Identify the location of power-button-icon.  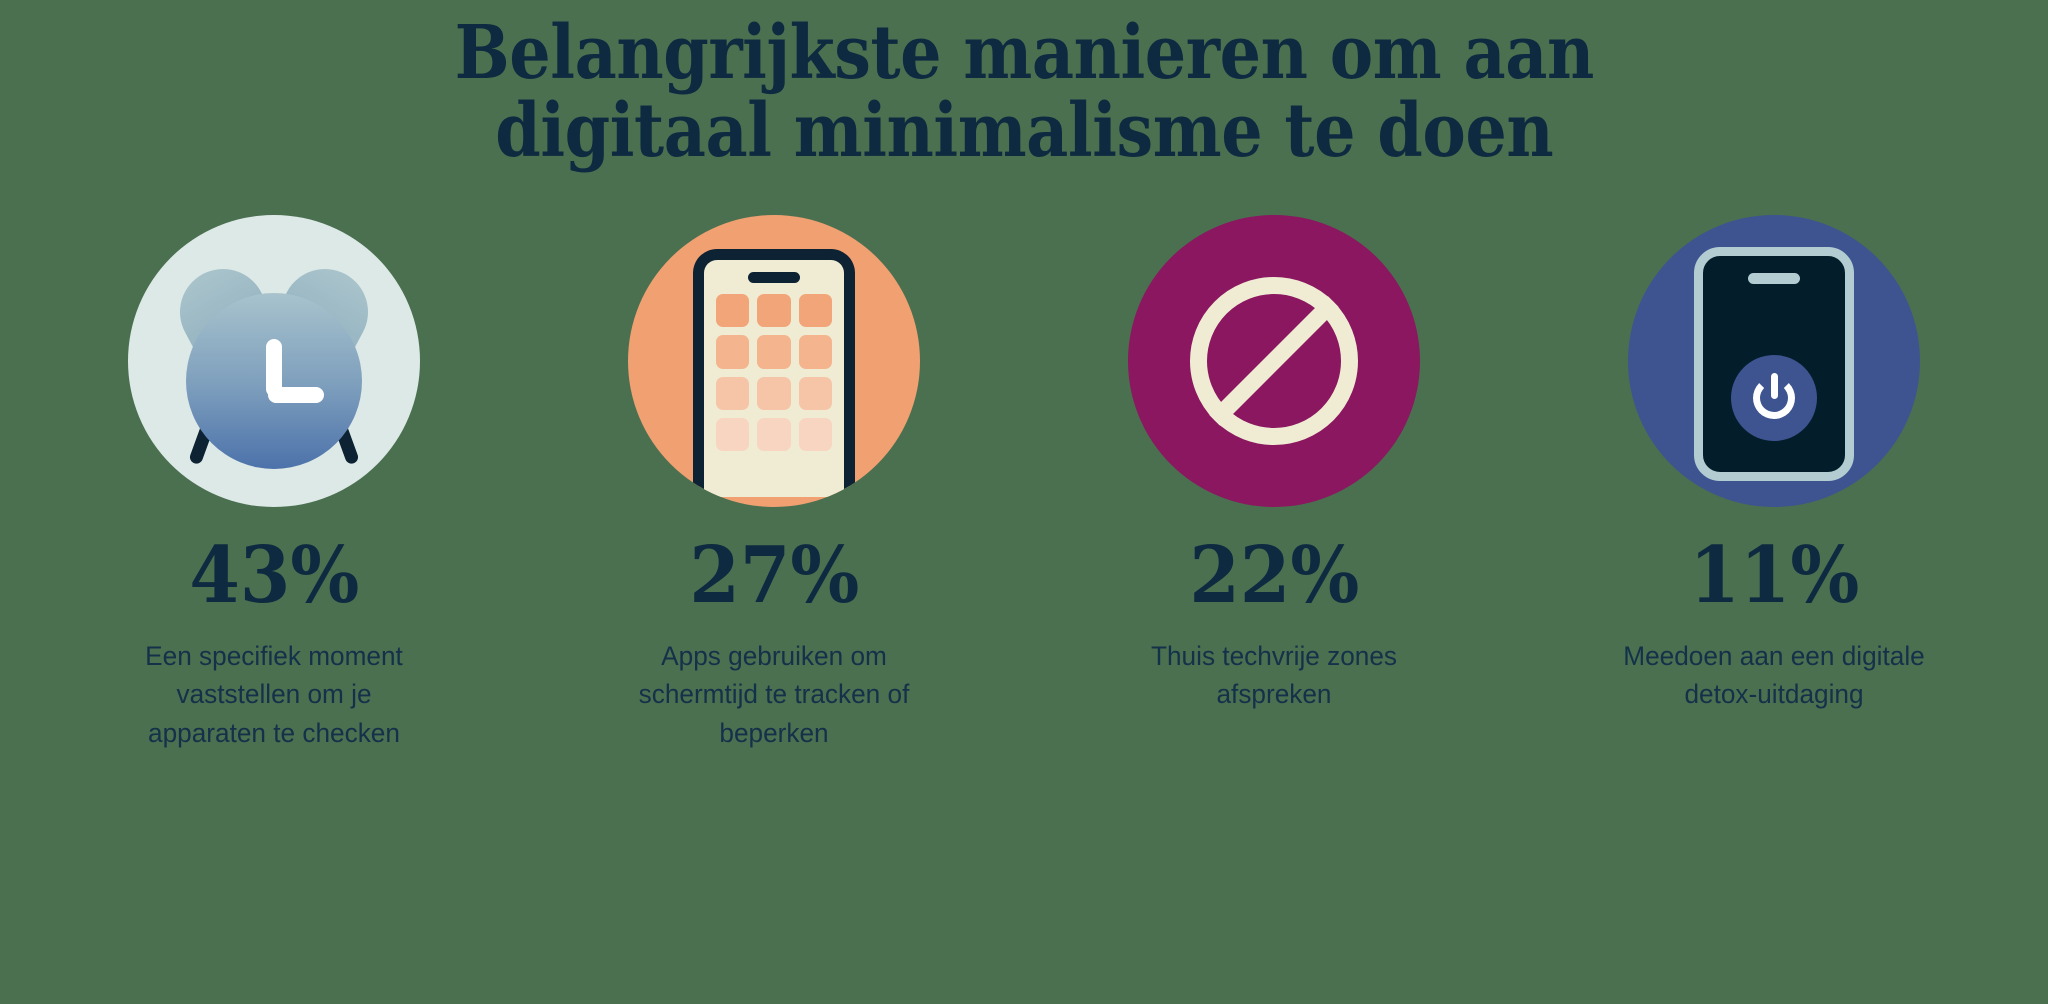
(1774, 397).